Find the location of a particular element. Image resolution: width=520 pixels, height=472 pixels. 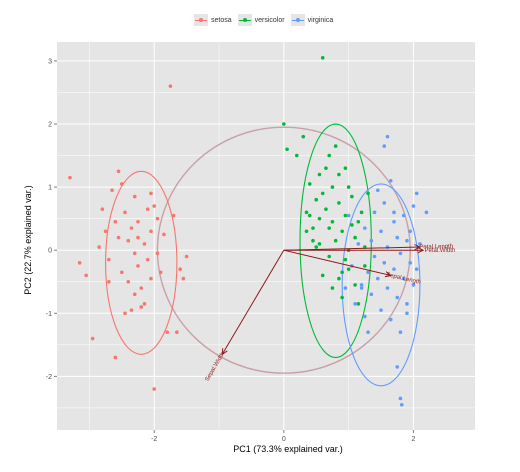

y-axis-label: PC2 (22.7% explained var.) is located at coordinates (28, 240).